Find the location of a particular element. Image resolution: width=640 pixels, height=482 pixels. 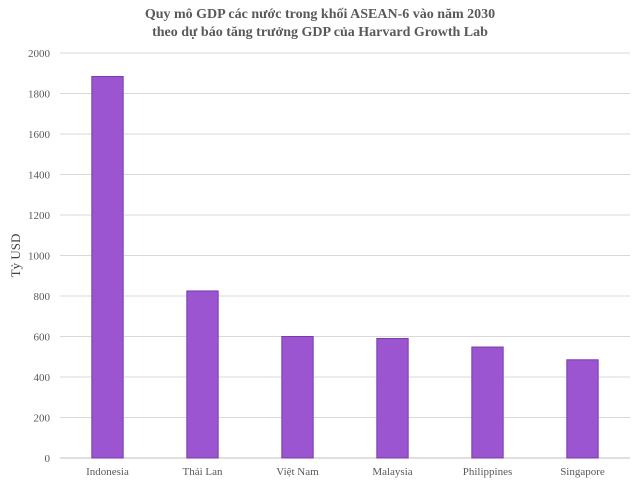

x-tick-label: Việt Nam is located at coordinates (297, 472).